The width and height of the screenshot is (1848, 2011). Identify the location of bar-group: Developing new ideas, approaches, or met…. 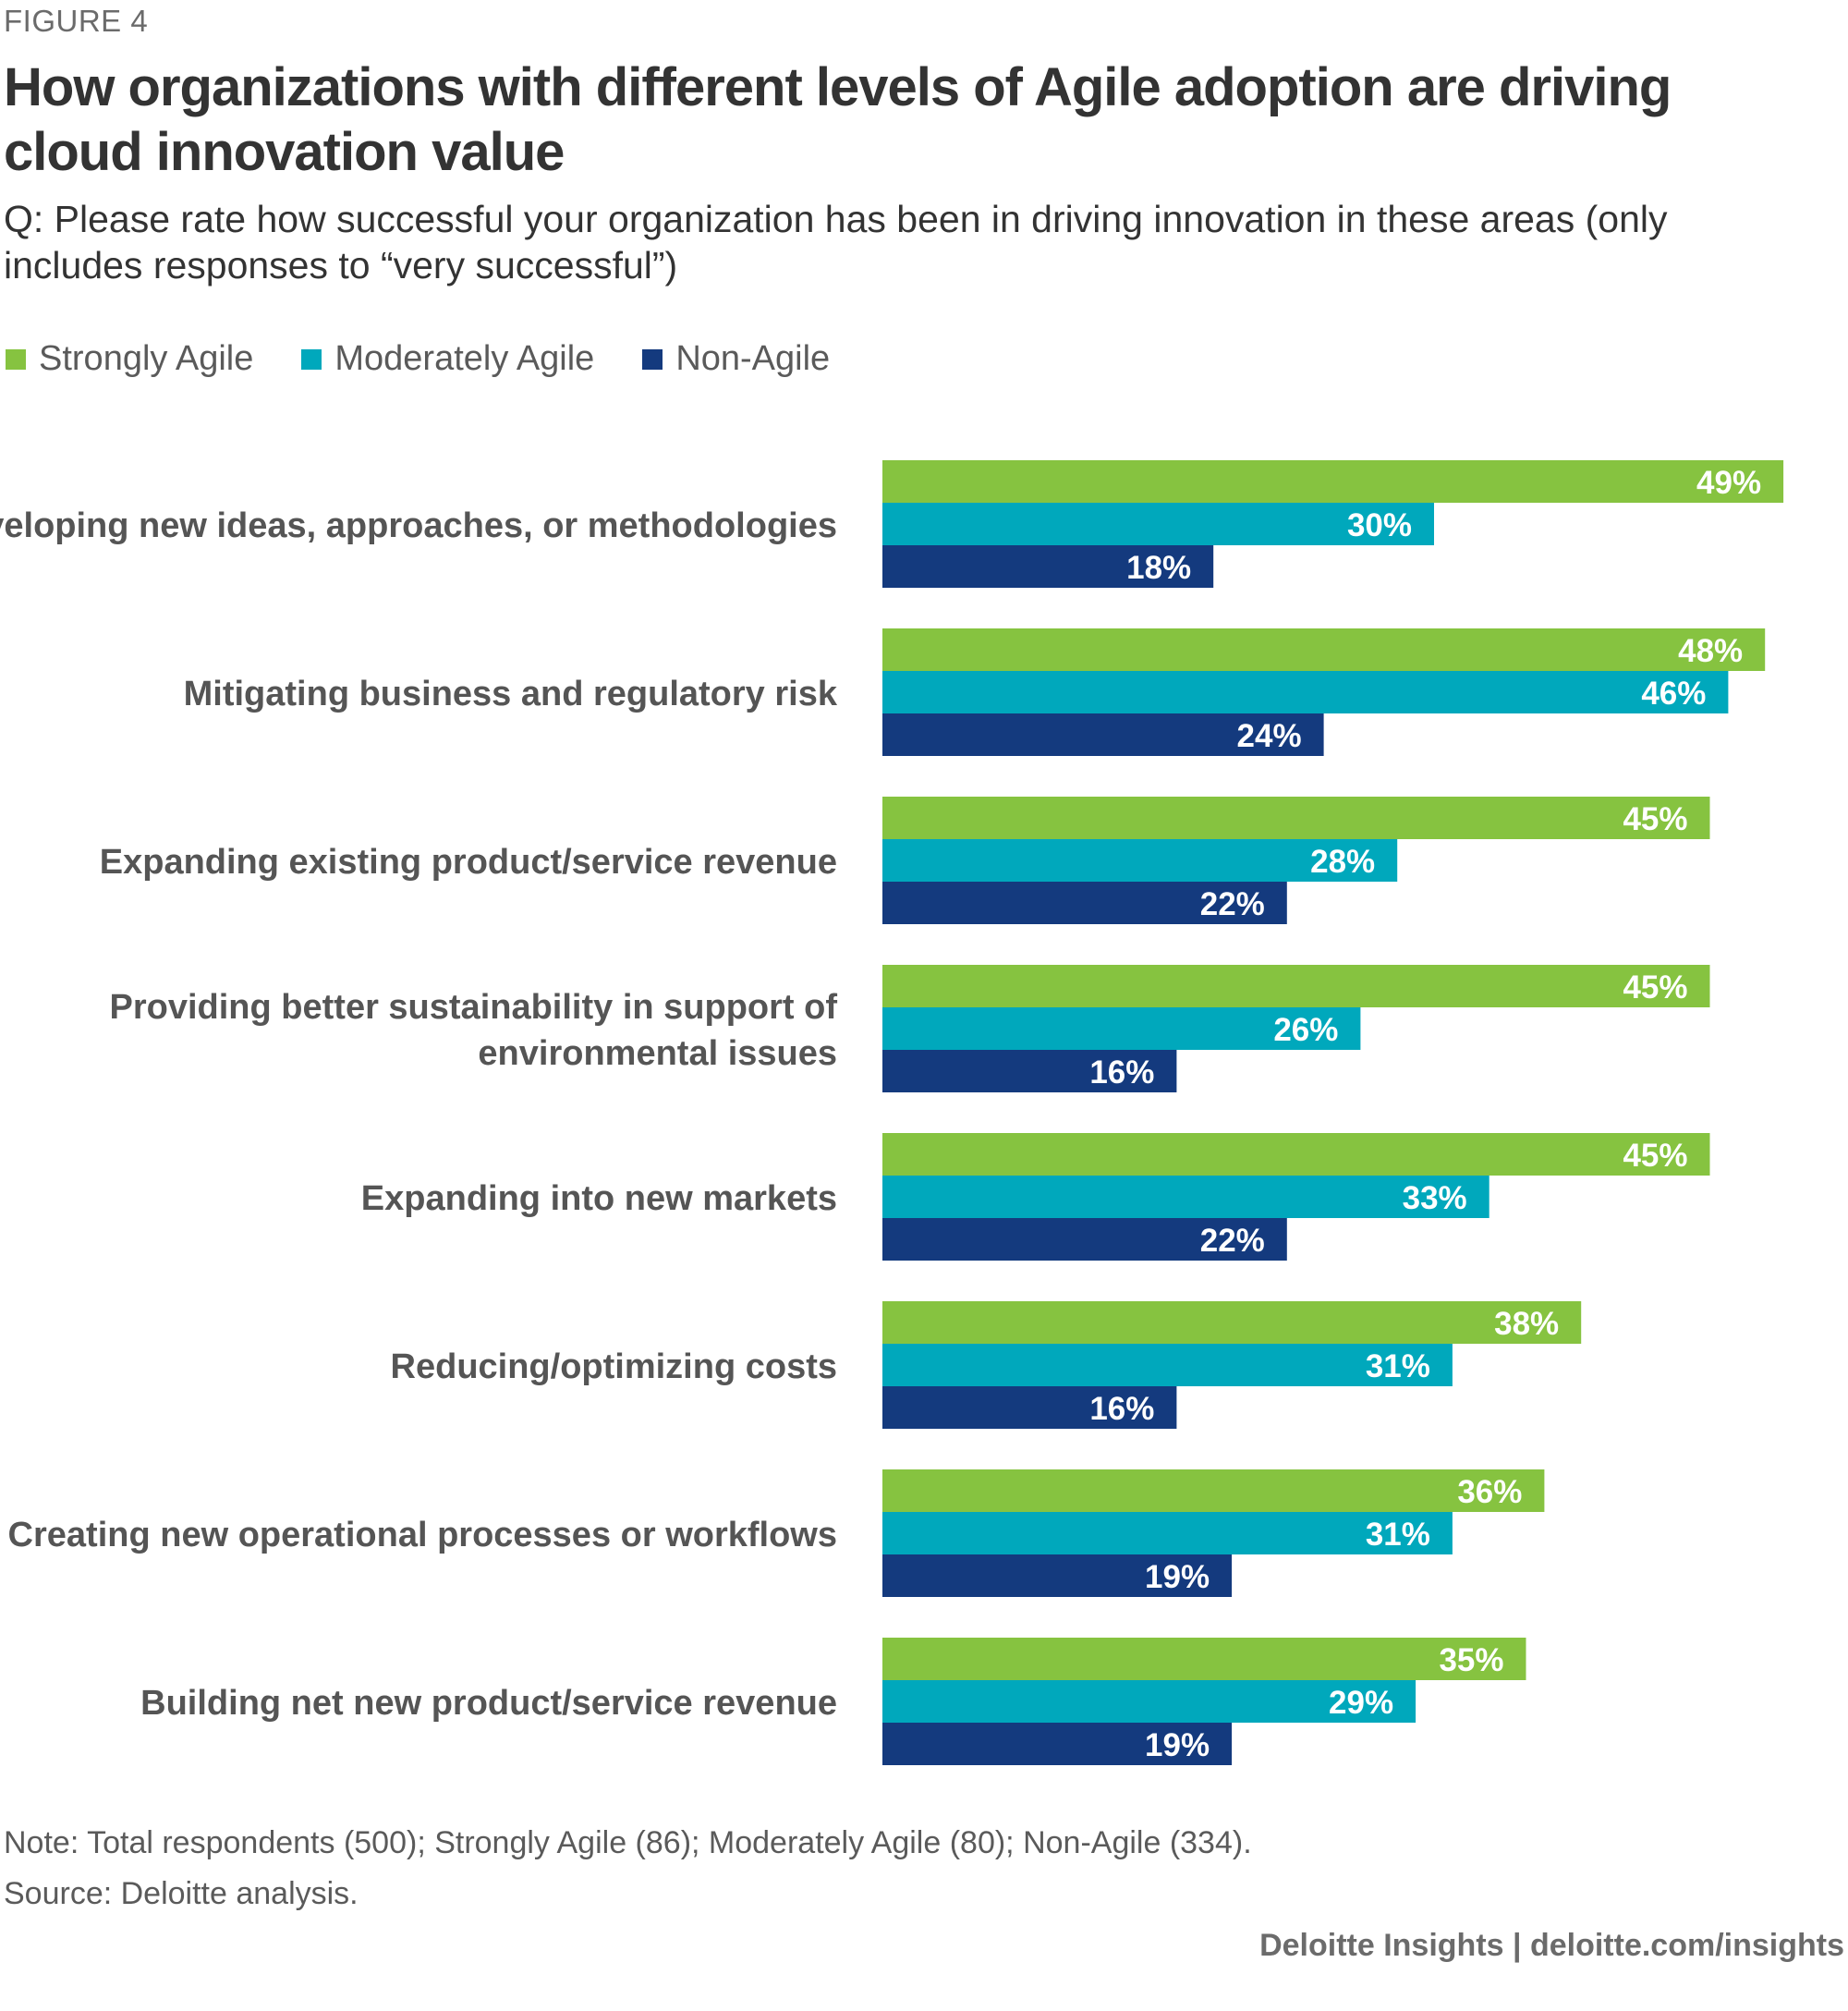
(892, 524).